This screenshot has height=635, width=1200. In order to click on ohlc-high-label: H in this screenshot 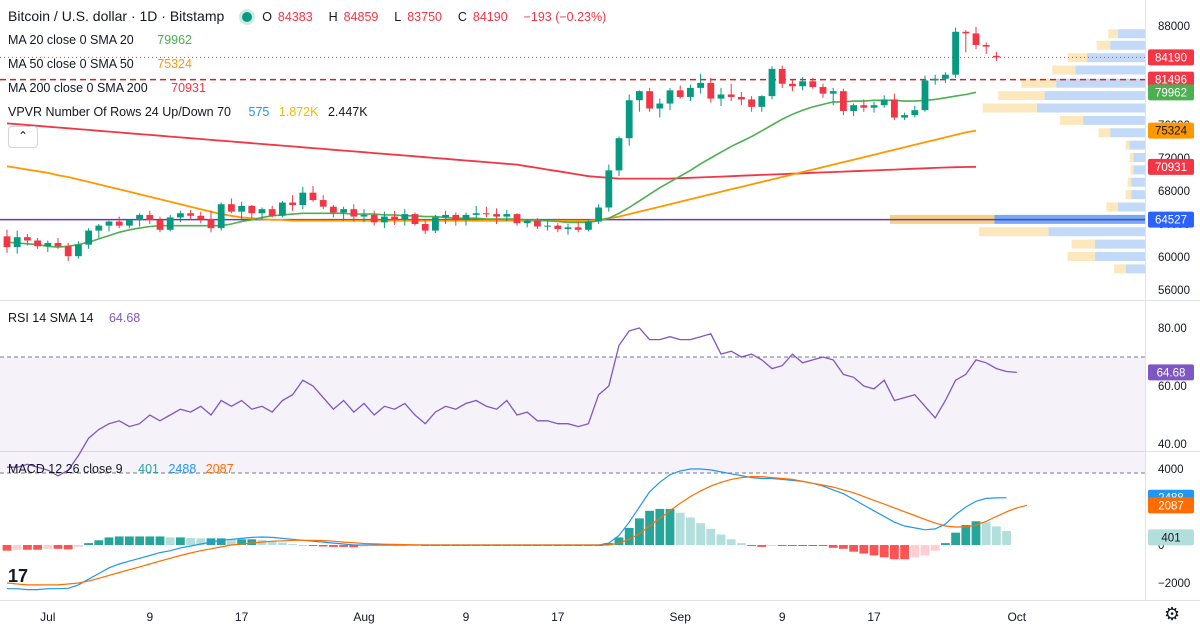, I will do `click(333, 17)`.